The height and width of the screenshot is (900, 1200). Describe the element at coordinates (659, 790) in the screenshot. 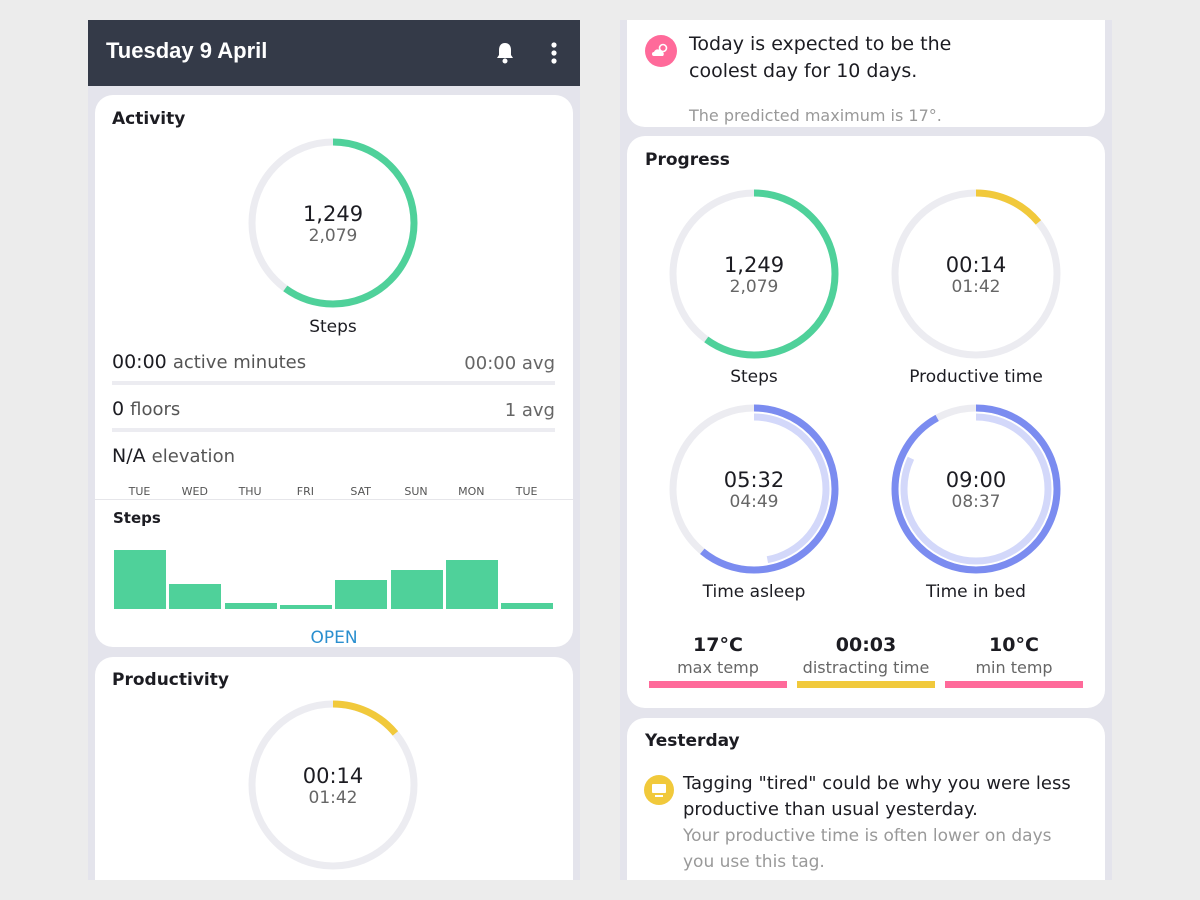

I see `monitor-icon` at that location.